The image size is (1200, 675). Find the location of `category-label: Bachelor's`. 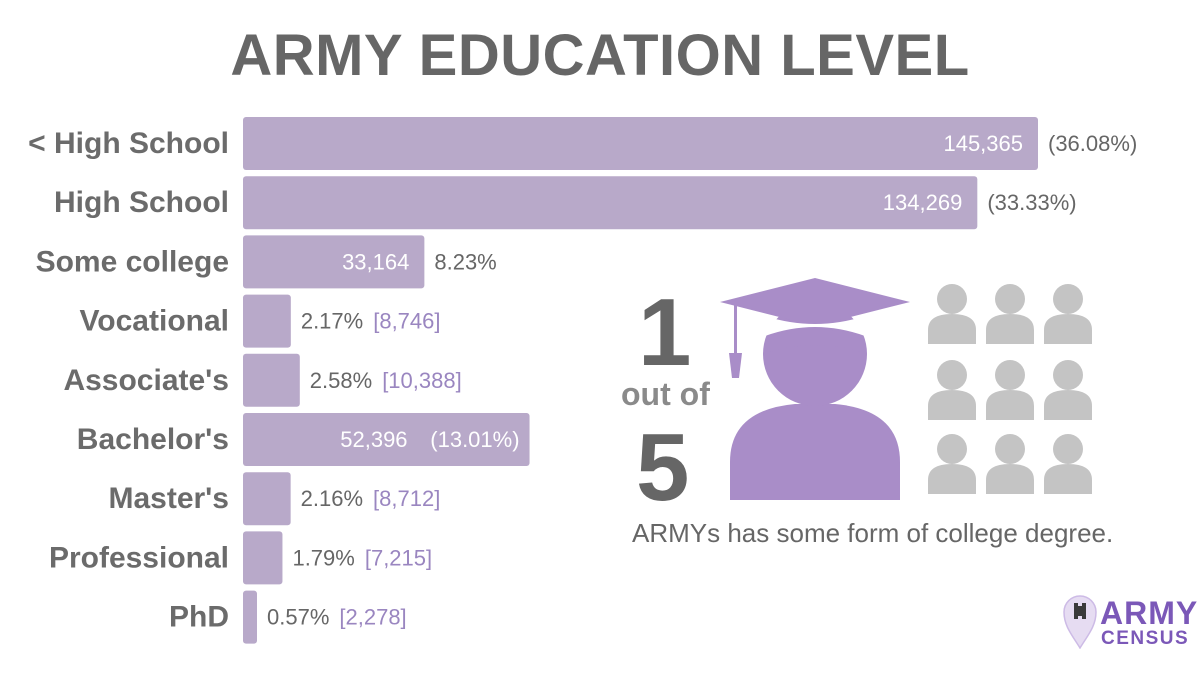

category-label: Bachelor's is located at coordinates (153, 439).